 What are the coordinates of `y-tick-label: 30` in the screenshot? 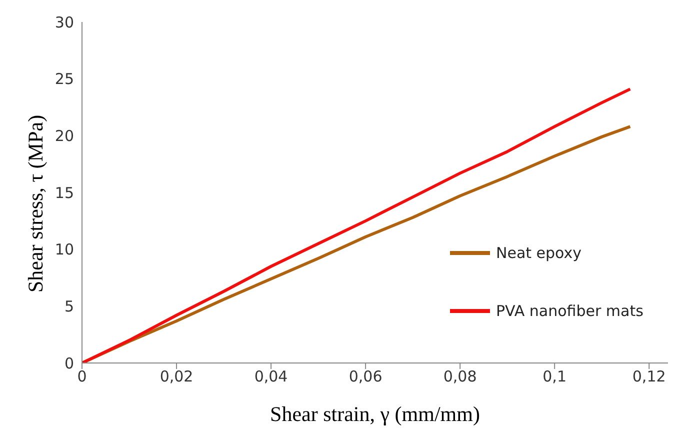 It's located at (64, 22).